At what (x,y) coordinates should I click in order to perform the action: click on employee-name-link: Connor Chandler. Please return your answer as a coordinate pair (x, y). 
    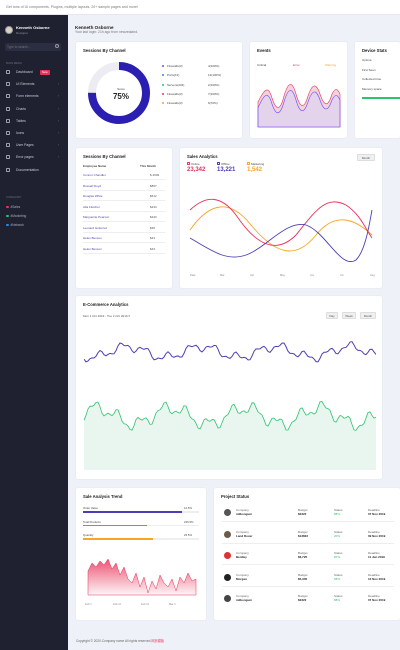
    Looking at the image, I should click on (94, 175).